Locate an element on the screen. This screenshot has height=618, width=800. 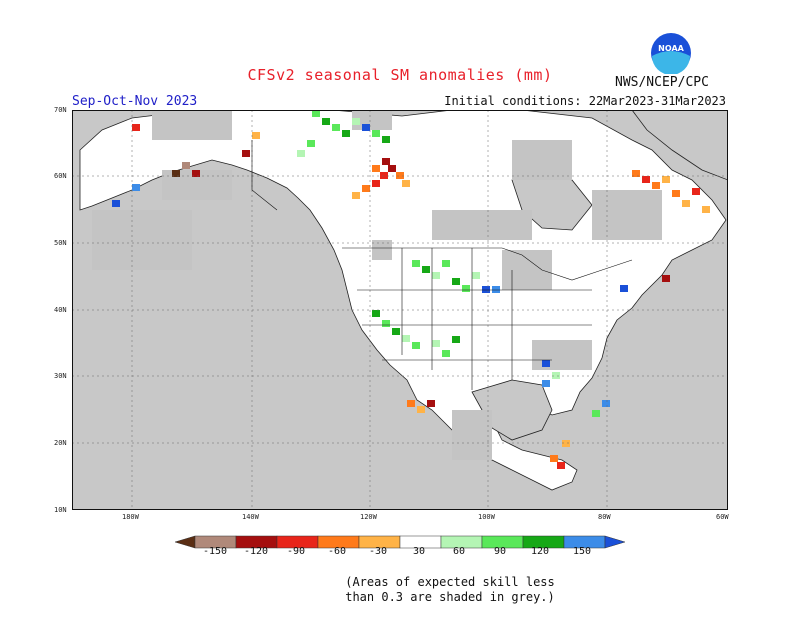
legend-label: 90 is located at coordinates (500, 551).